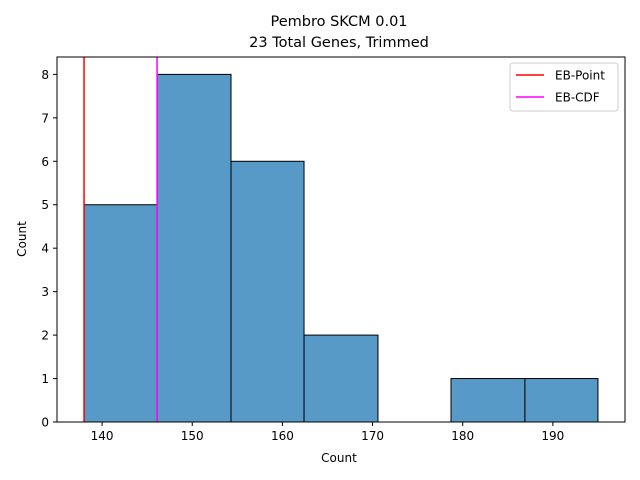  I want to click on chart-title: Pembro SKCM 0.01, so click(338, 22).